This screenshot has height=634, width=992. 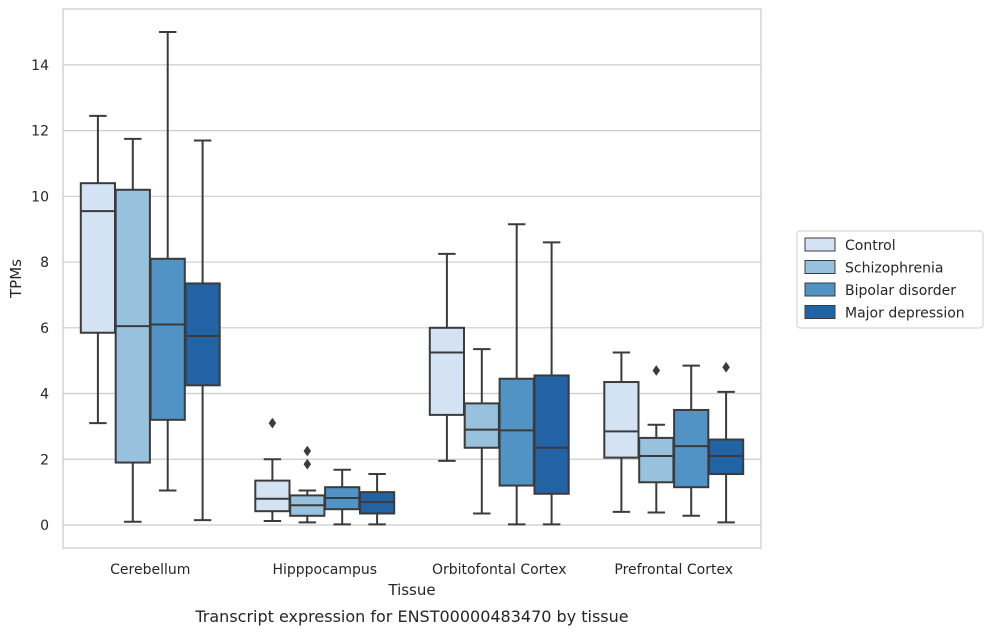 What do you see at coordinates (411, 590) in the screenshot?
I see `x-axis-label: Tissue` at bounding box center [411, 590].